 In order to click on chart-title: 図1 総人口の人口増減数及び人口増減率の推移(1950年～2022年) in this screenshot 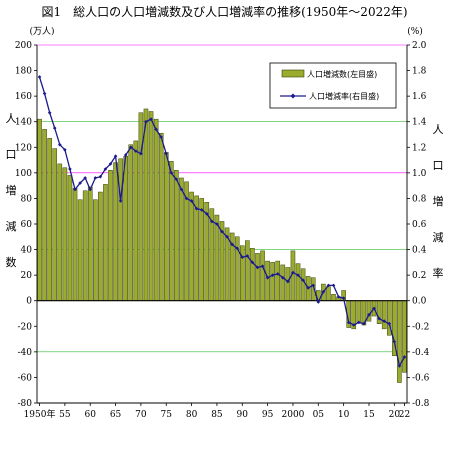, I will do `click(224, 12)`.